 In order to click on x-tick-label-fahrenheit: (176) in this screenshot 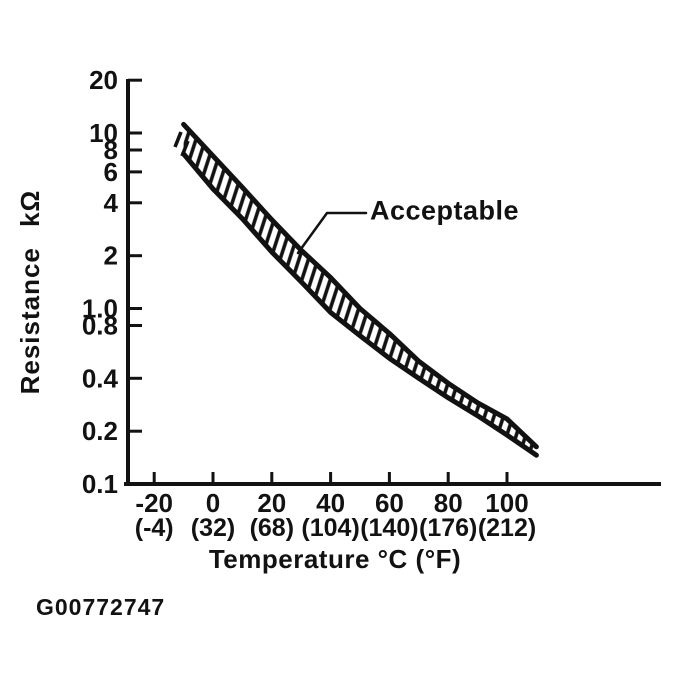, I will do `click(448, 528)`.